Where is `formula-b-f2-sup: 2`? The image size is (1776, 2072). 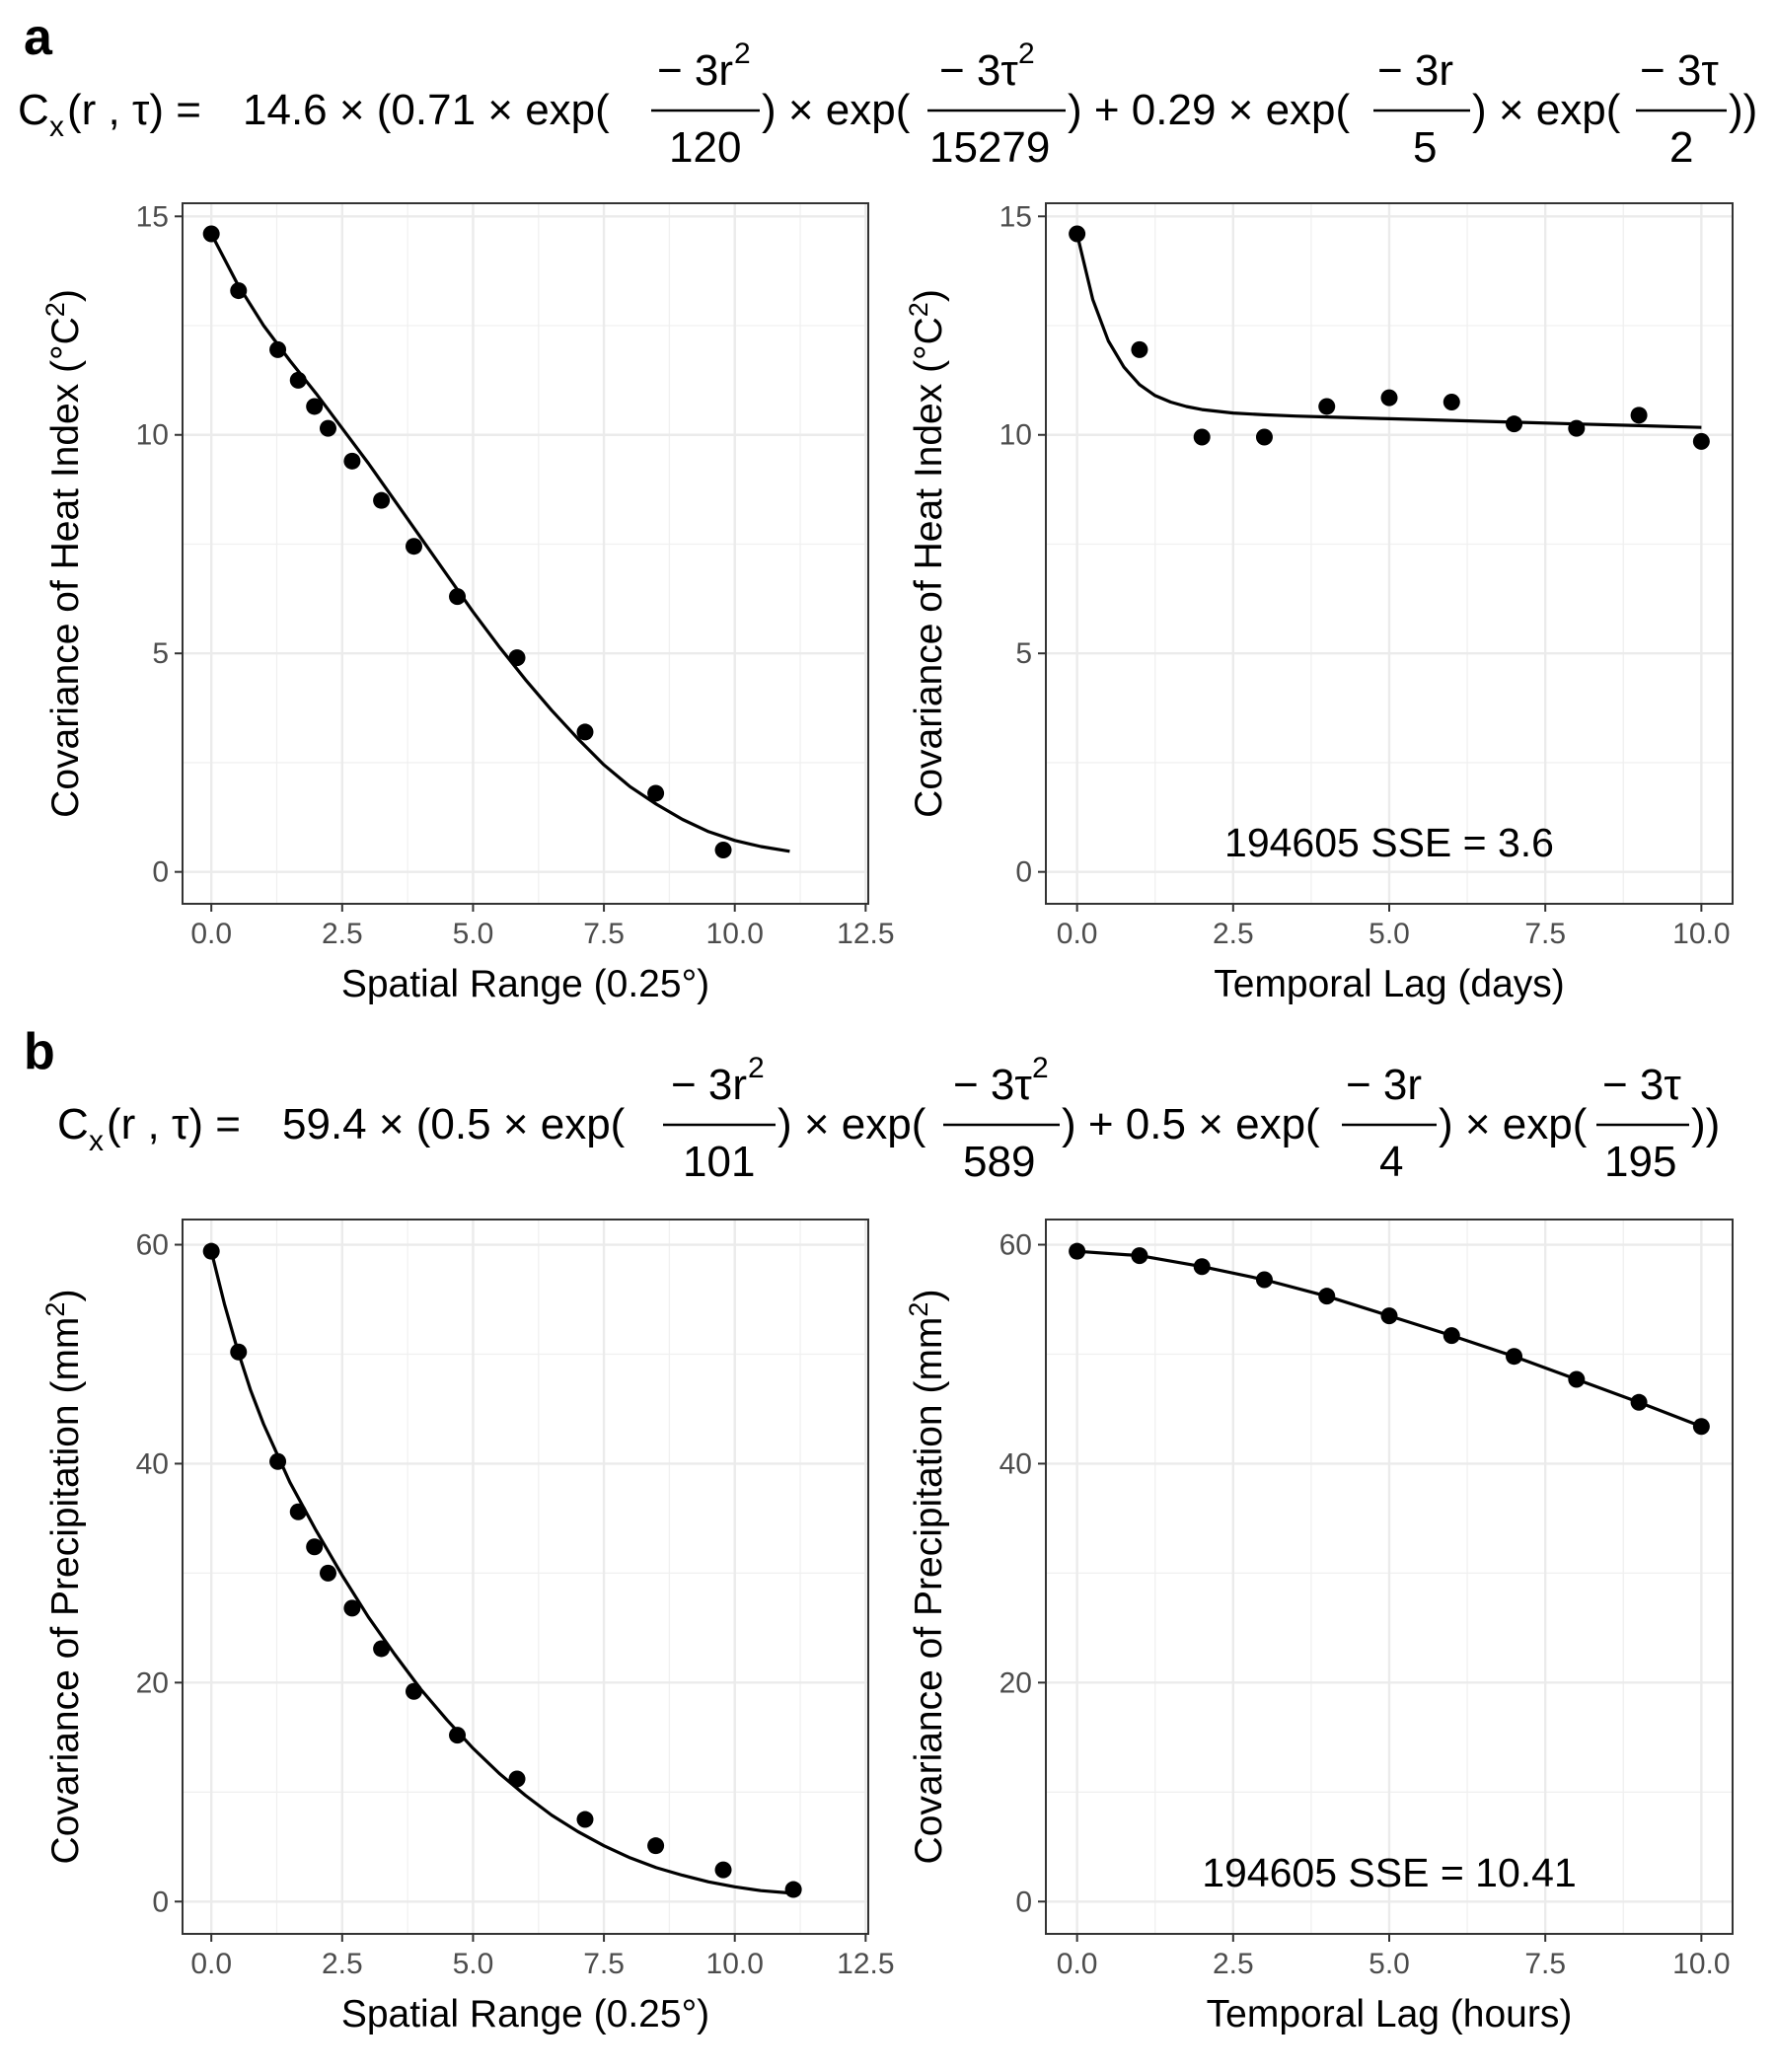
formula-b-f2-sup: 2 is located at coordinates (1040, 1068).